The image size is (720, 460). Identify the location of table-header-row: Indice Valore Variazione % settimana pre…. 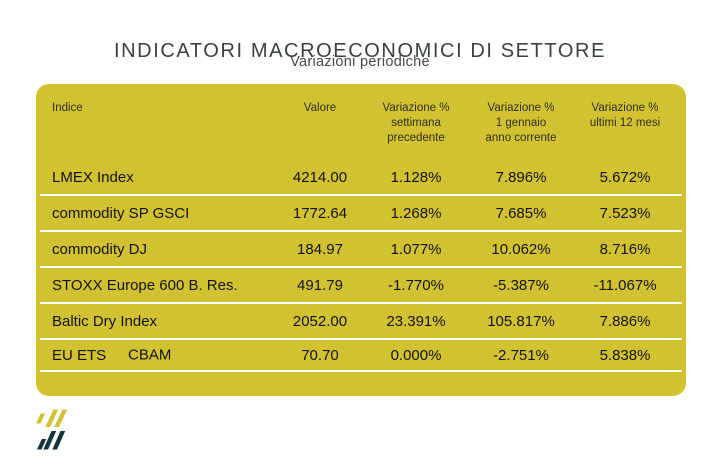
(361, 122).